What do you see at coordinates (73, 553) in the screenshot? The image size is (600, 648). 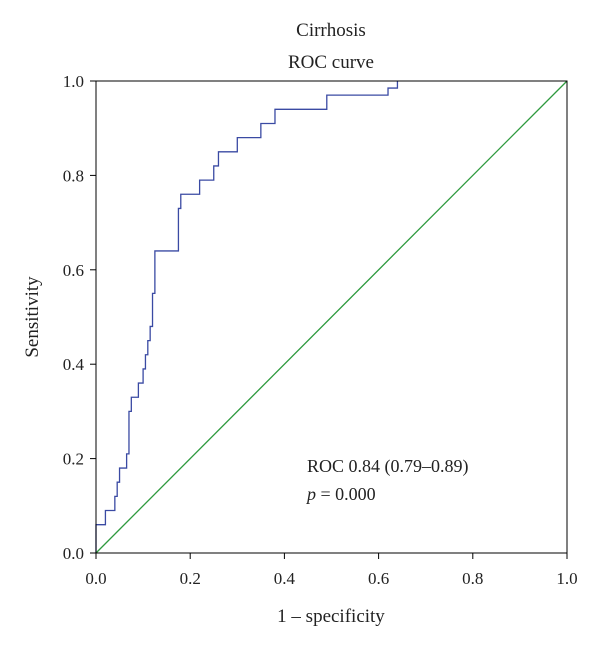 I see `y-tick-label: 0.0` at bounding box center [73, 553].